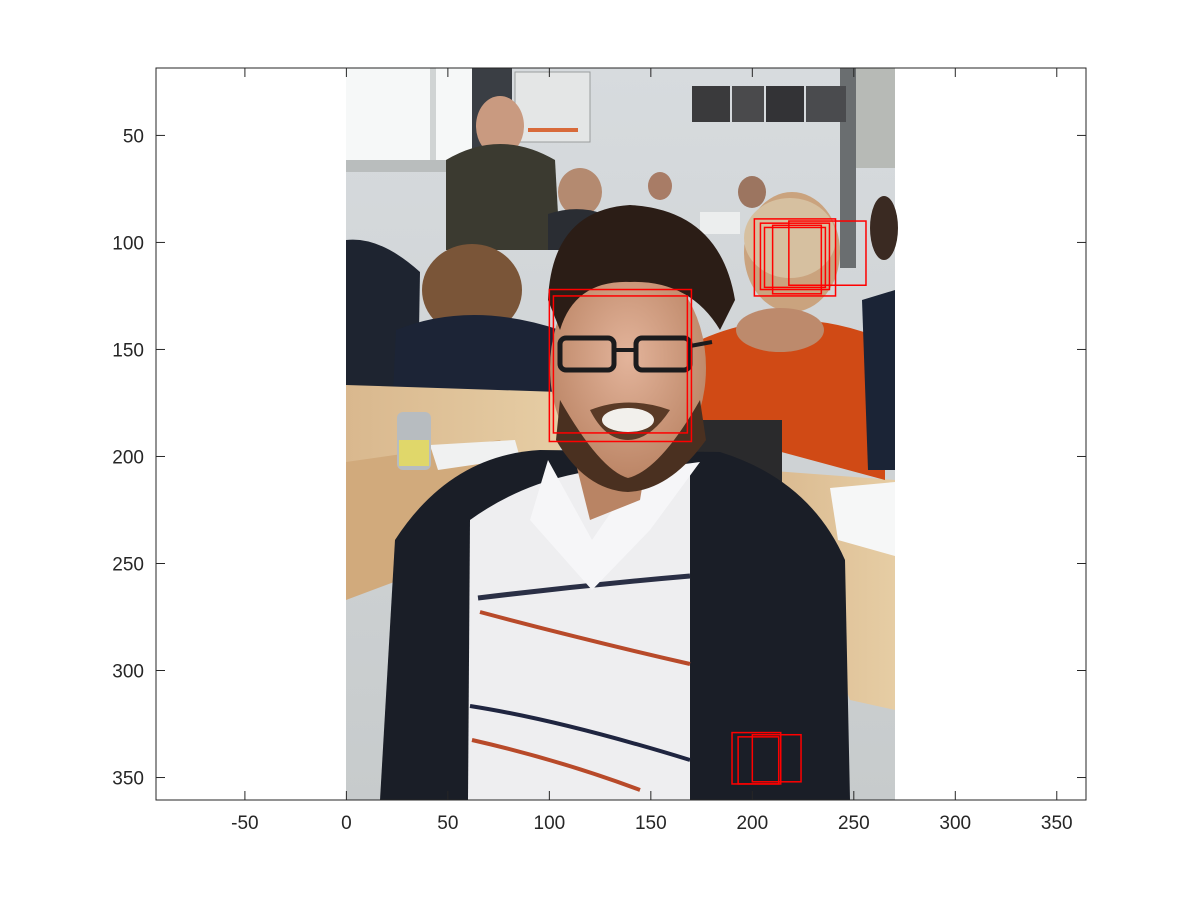 This screenshot has height=900, width=1200. Describe the element at coordinates (128, 672) in the screenshot. I see `y-tick-label: 300` at that location.